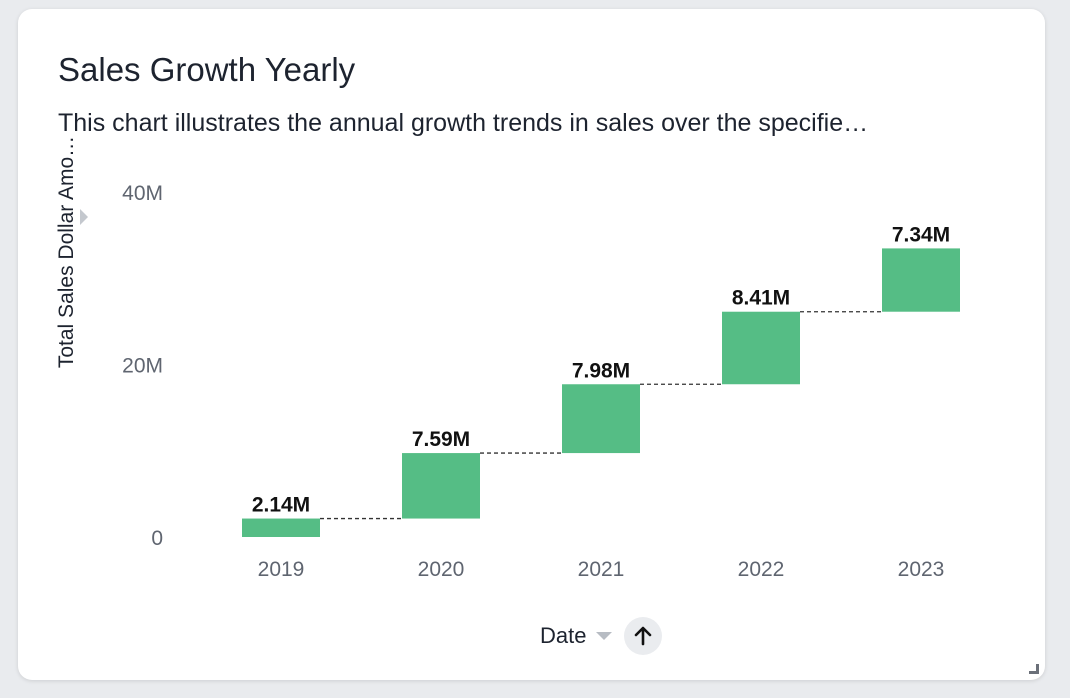 This screenshot has height=698, width=1070. Describe the element at coordinates (441, 486) in the screenshot. I see `waterfall-bar-2020` at that location.